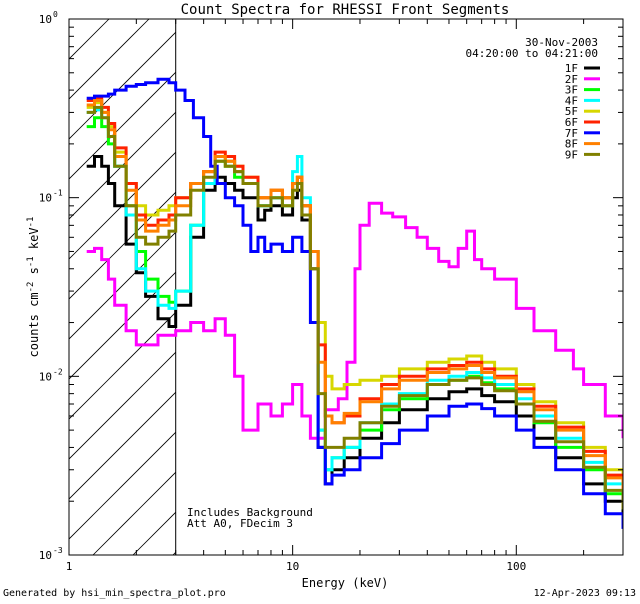 The height and width of the screenshot is (604, 640). Describe the element at coordinates (240, 523) in the screenshot. I see `annotation-attenuator: Att A0, FDecim 3` at that location.